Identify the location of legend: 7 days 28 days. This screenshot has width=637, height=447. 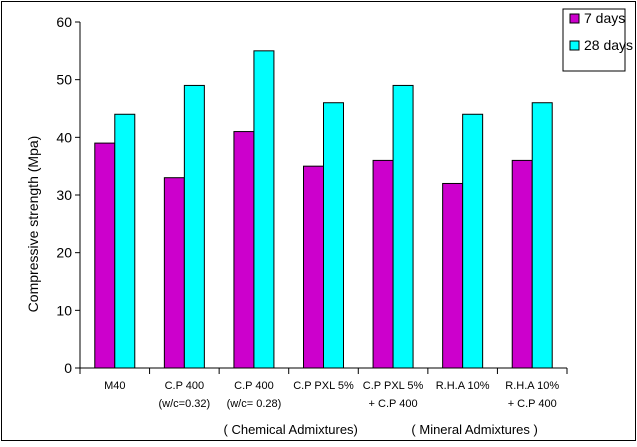
(597, 40).